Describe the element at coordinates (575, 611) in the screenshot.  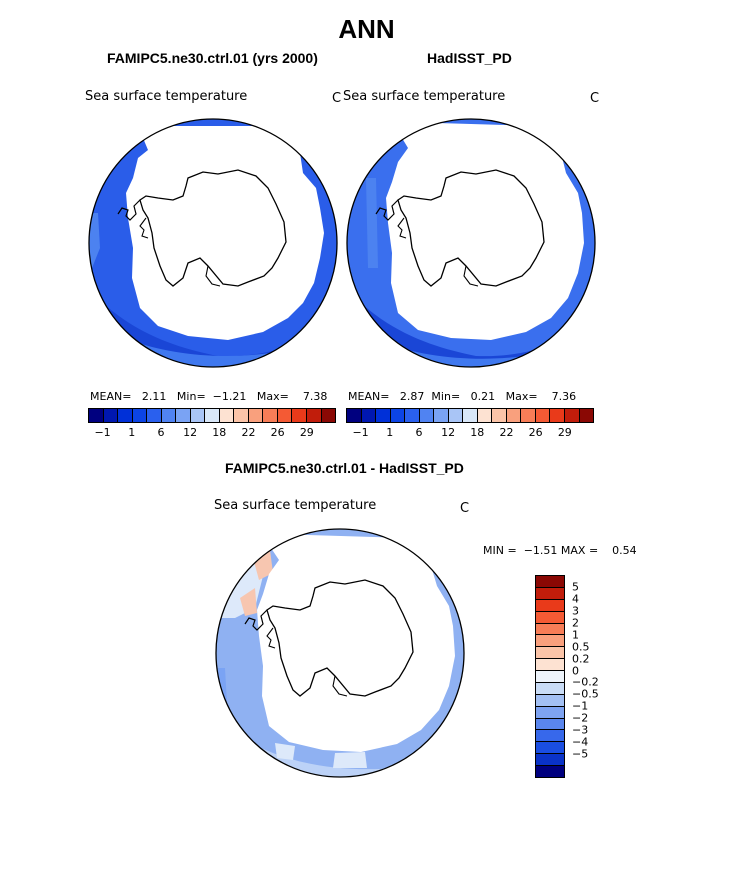
I see `colorbar-tick-label: 3` at that location.